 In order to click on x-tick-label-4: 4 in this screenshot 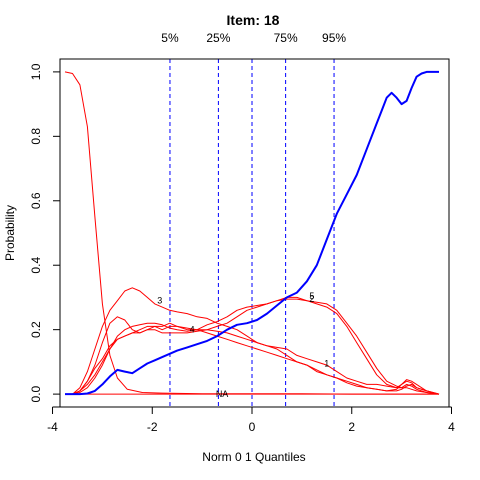, I will do `click(451, 427)`.